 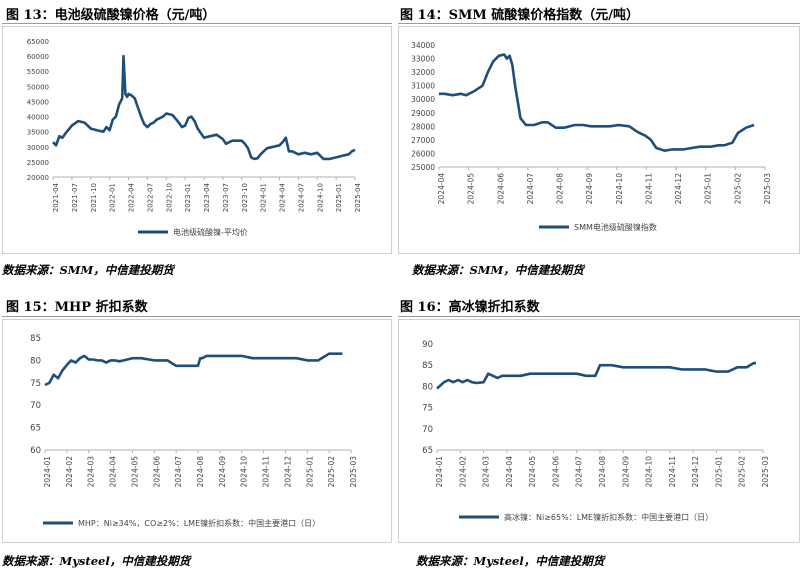 What do you see at coordinates (470, 307) in the screenshot?
I see `figure-16-title: 图 16：高冰镍折扣系数` at bounding box center [470, 307].